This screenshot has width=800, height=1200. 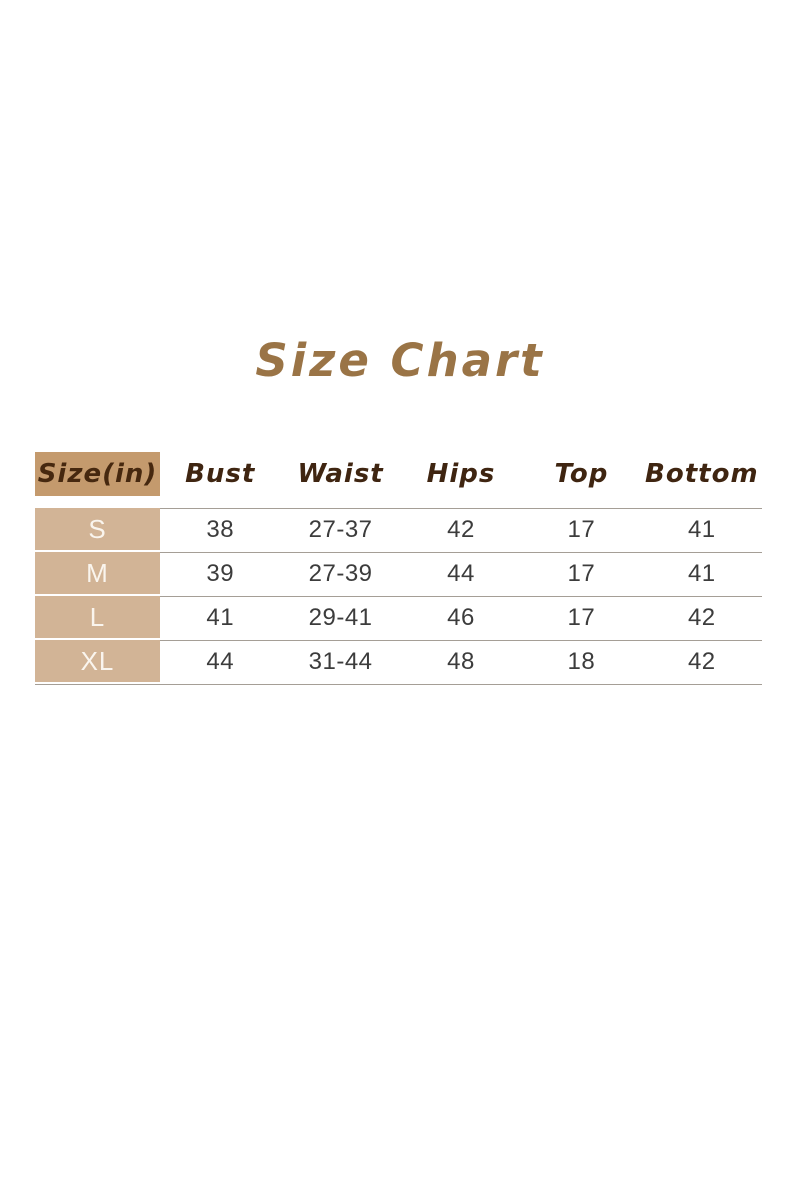 I want to click on header-row: Size(in) Bust Waist Hips Top Bottom, so click(x=398, y=474).